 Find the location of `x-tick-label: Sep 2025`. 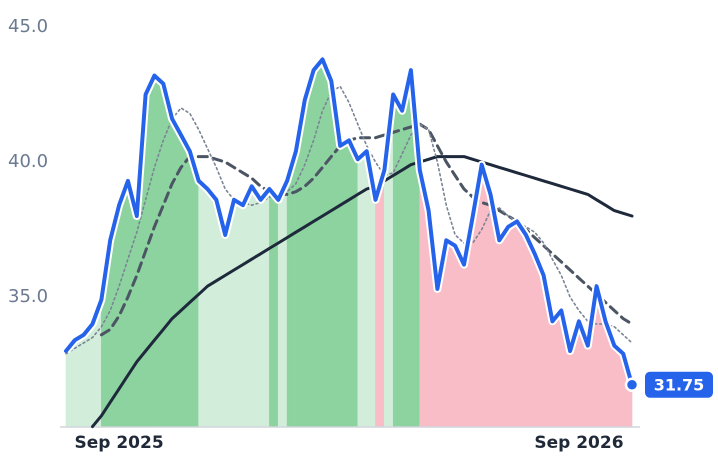

x-tick-label: Sep 2025 is located at coordinates (118, 443).